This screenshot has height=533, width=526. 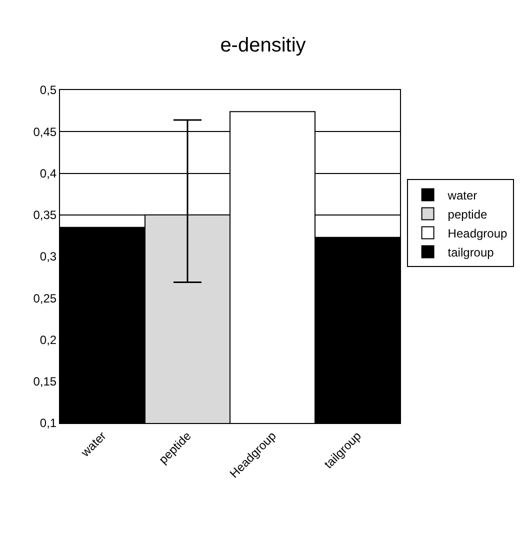 What do you see at coordinates (468, 214) in the screenshot?
I see `legend-label: peptide` at bounding box center [468, 214].